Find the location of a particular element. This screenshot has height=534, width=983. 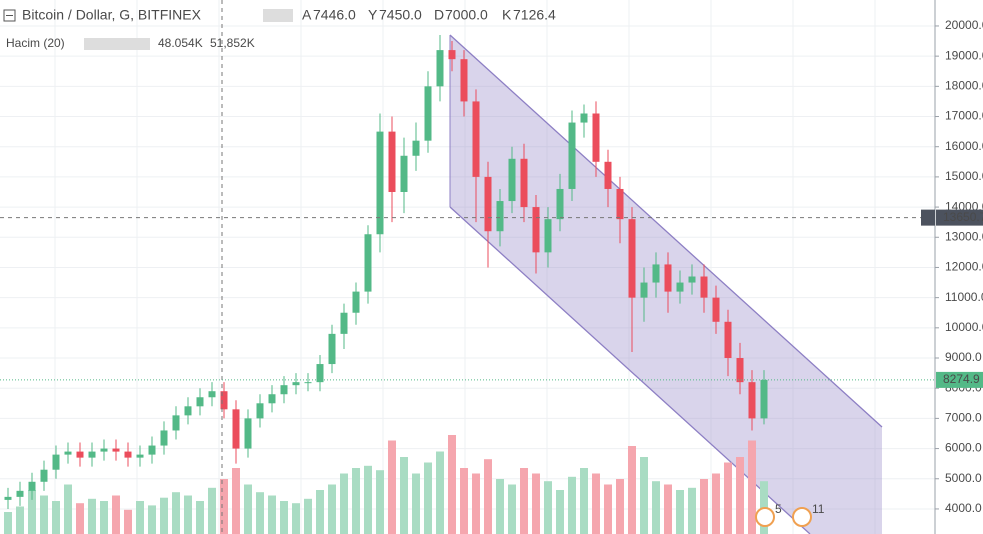

y-tick-label: 20000.0 is located at coordinates (964, 25).